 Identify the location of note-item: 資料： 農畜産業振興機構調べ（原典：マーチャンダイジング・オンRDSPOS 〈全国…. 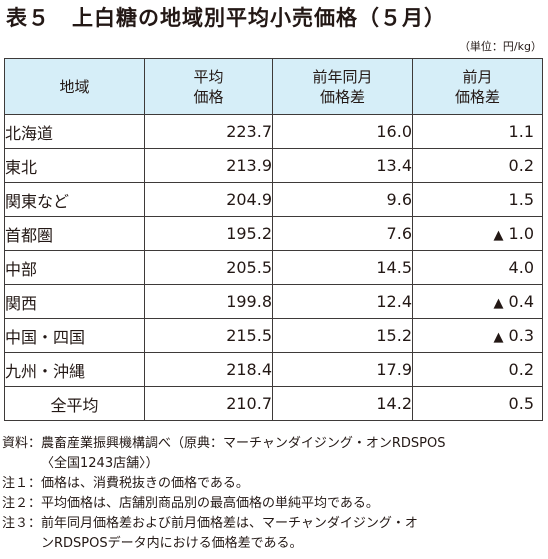
(274, 454).